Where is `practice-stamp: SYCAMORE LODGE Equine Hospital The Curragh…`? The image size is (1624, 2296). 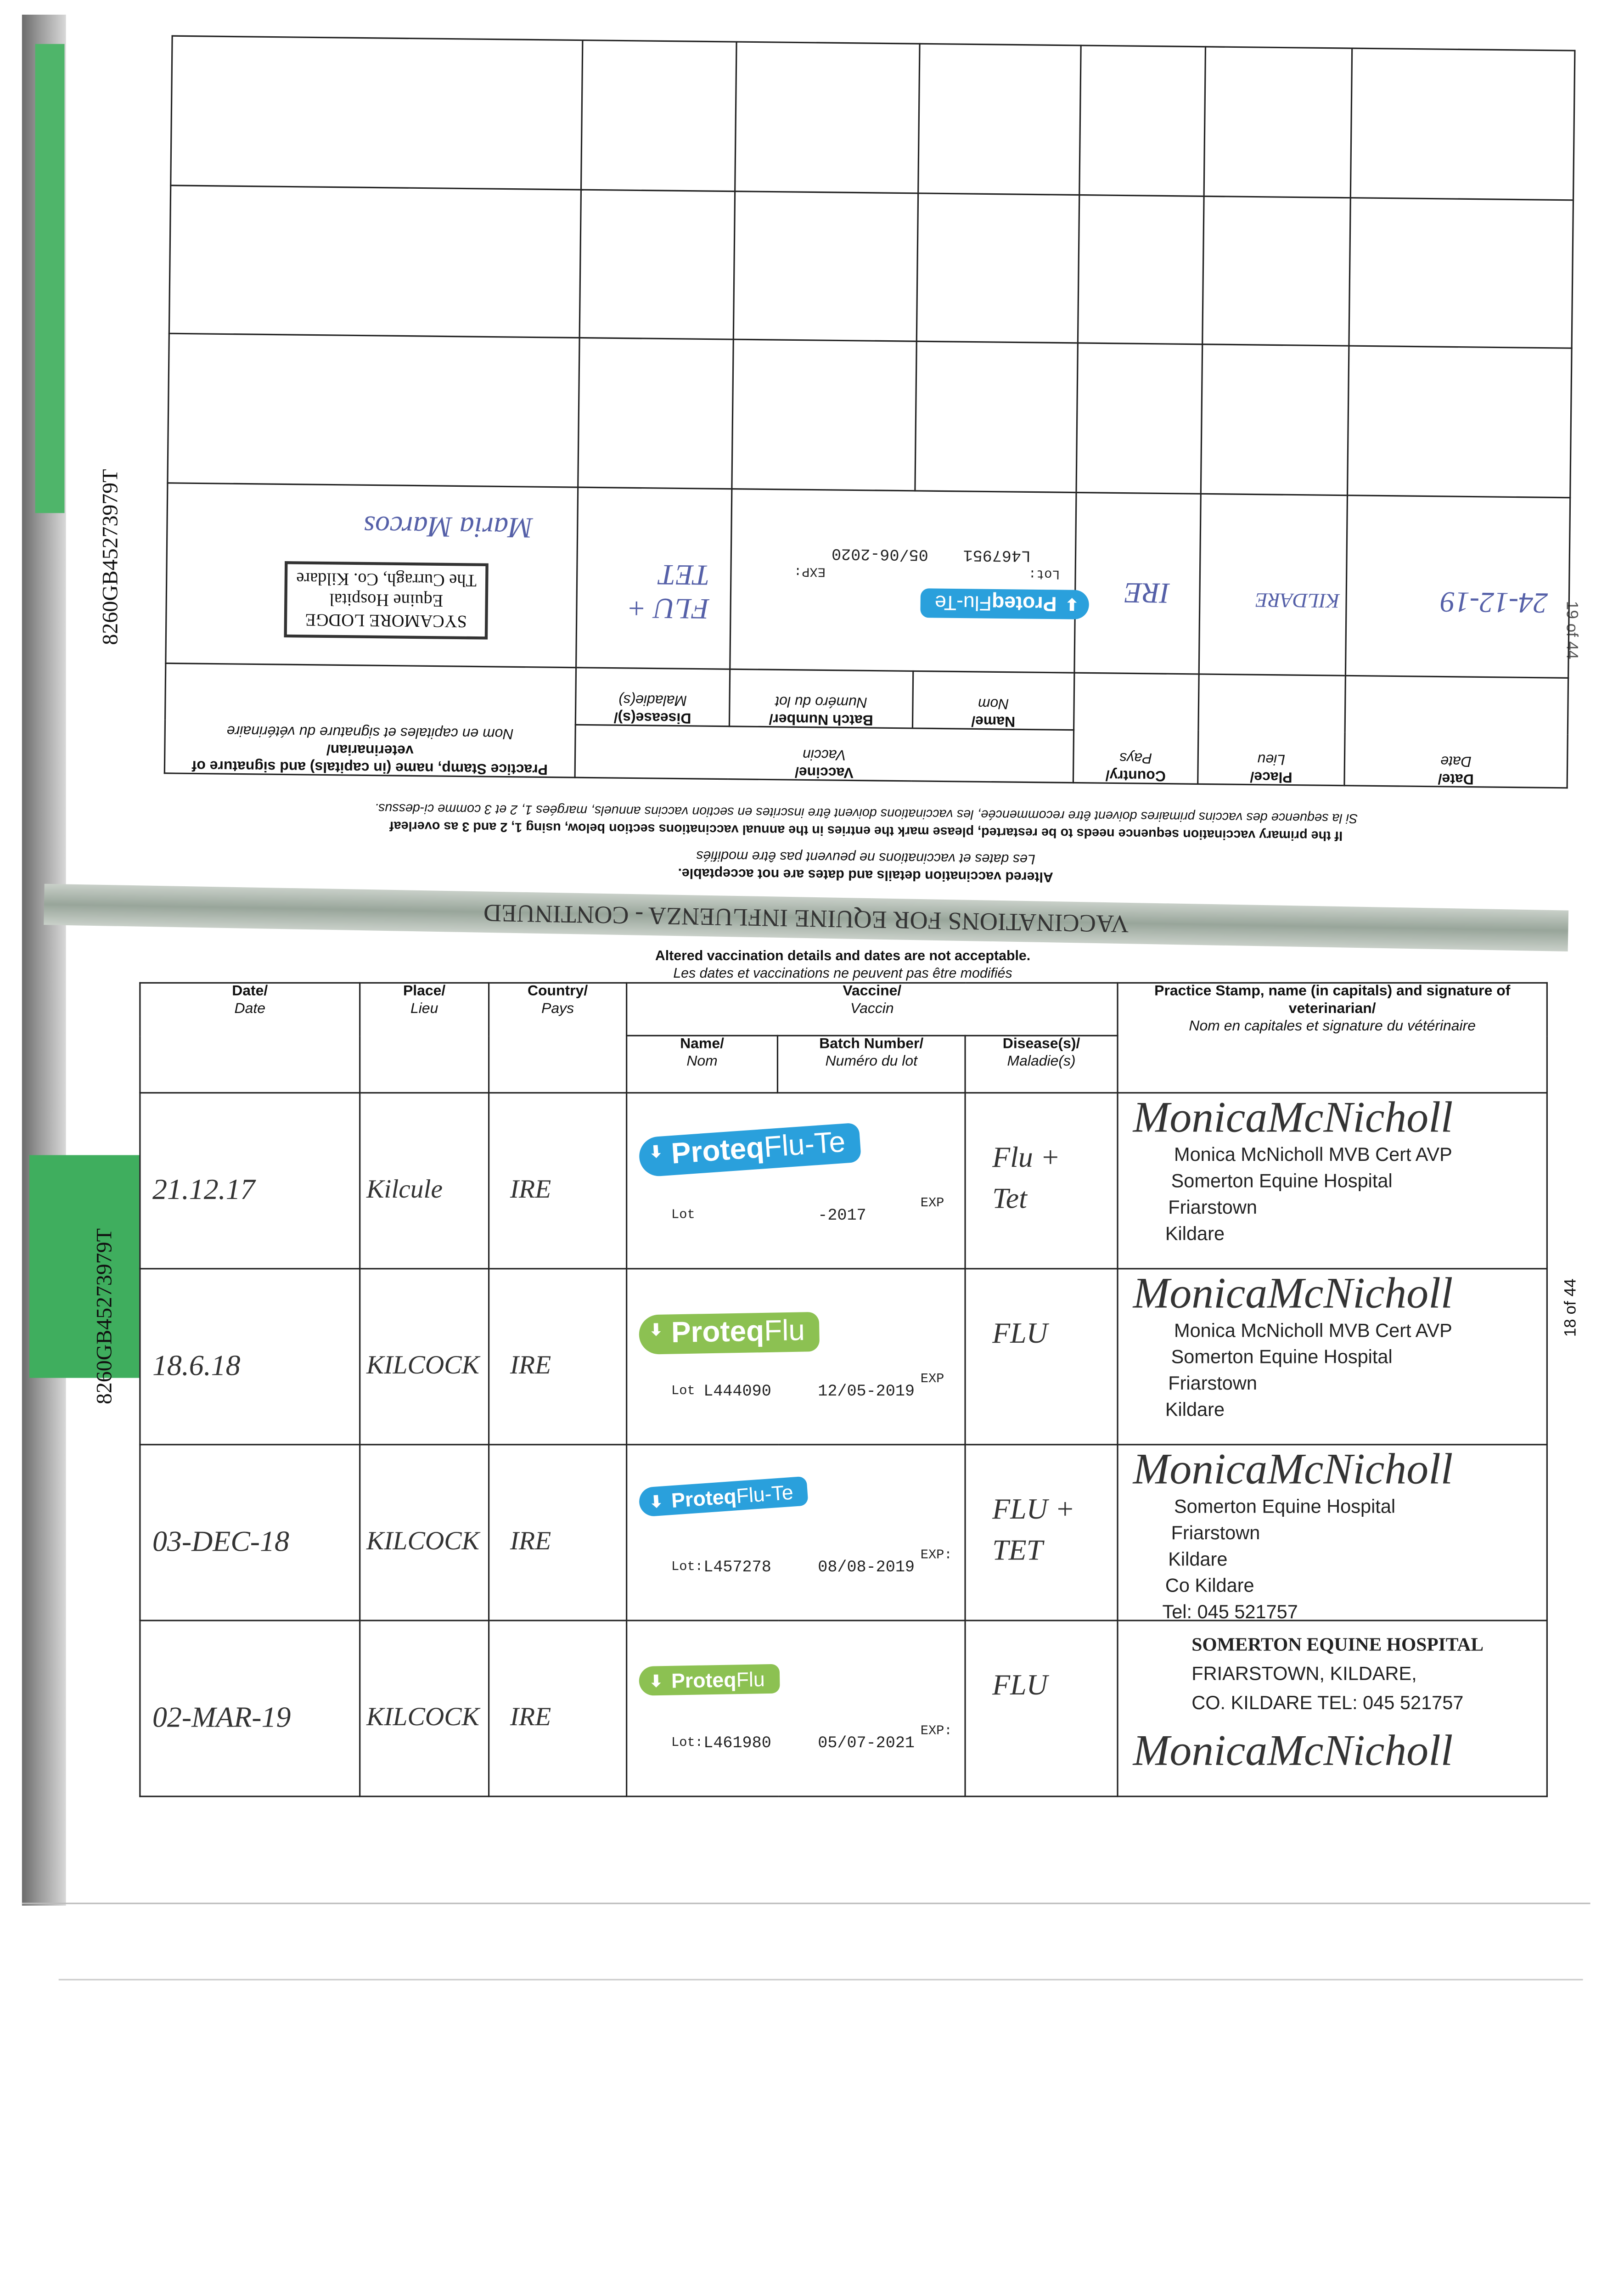
practice-stamp: SYCAMORE LODGE Equine Hospital The Curragh… is located at coordinates (386, 600).